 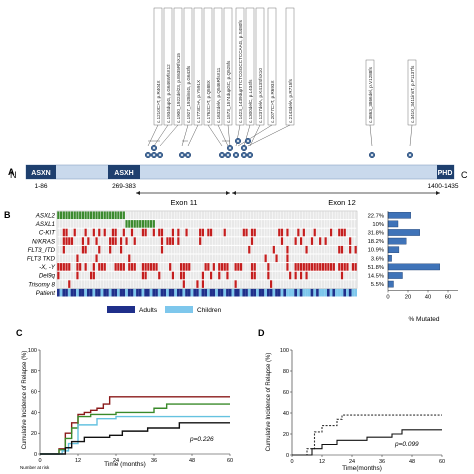 I want to click on percent-label: 14.5%, so click(x=376, y=277).